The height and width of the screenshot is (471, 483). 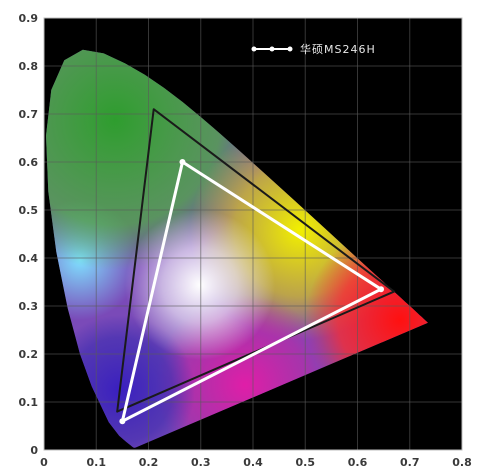 What do you see at coordinates (34, 450) in the screenshot?
I see `y-tick-label: 0` at bounding box center [34, 450].